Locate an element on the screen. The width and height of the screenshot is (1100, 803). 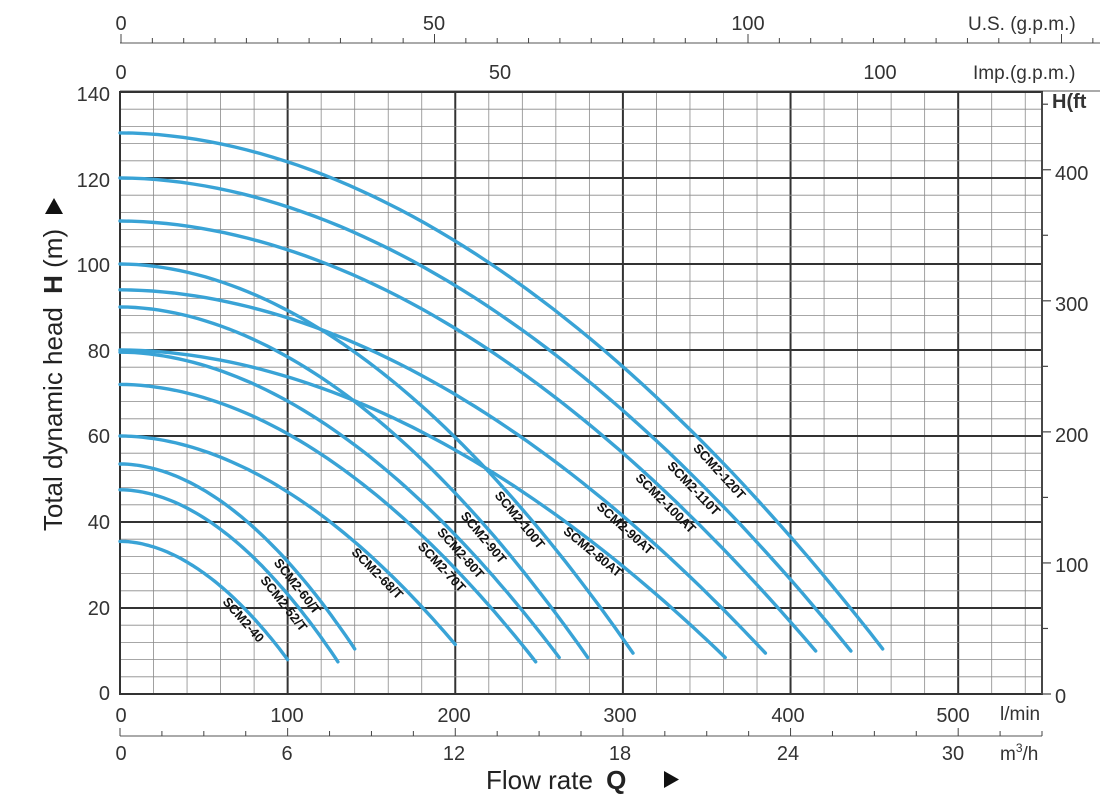
y-tick-label: 80 is located at coordinates (99, 352).